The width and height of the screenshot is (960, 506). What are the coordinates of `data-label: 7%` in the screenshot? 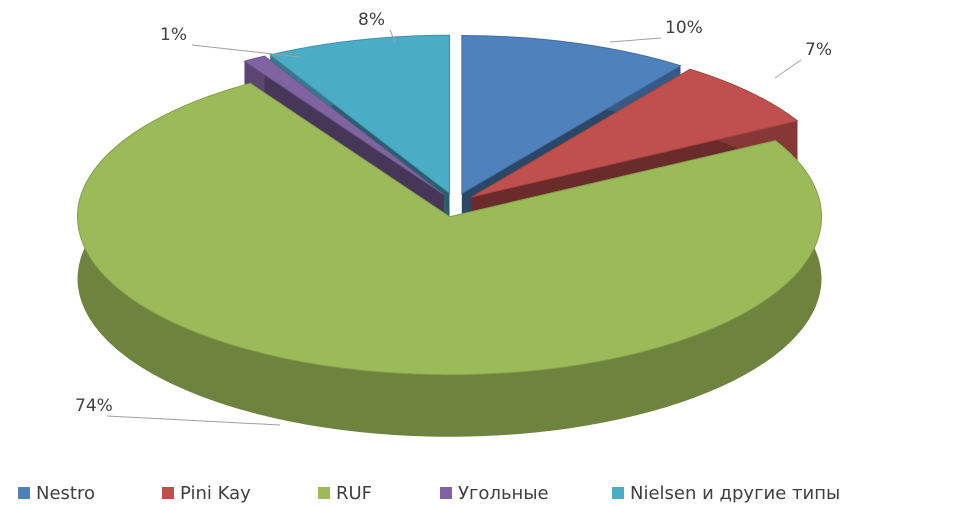 It's located at (818, 50).